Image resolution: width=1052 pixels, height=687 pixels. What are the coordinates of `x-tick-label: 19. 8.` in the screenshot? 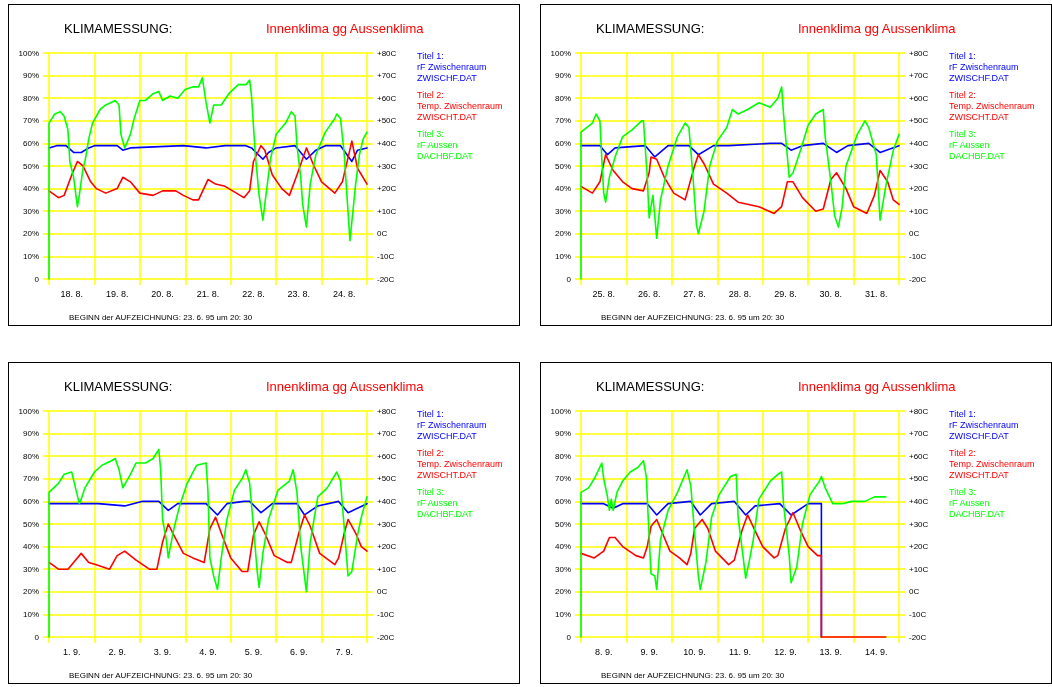 It's located at (117, 293).